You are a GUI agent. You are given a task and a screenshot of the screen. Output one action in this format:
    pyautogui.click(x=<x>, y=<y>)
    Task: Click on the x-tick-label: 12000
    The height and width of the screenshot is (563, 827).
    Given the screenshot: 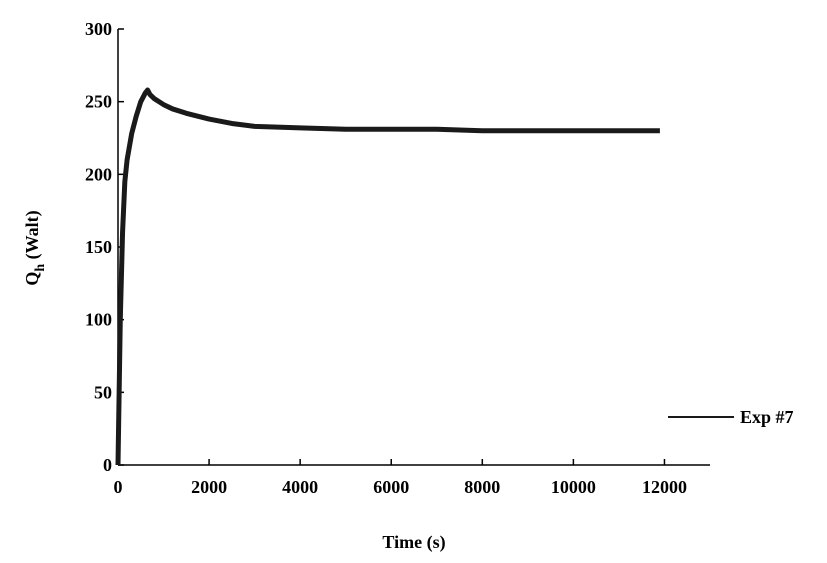 What is the action you would take?
    pyautogui.click(x=664, y=487)
    